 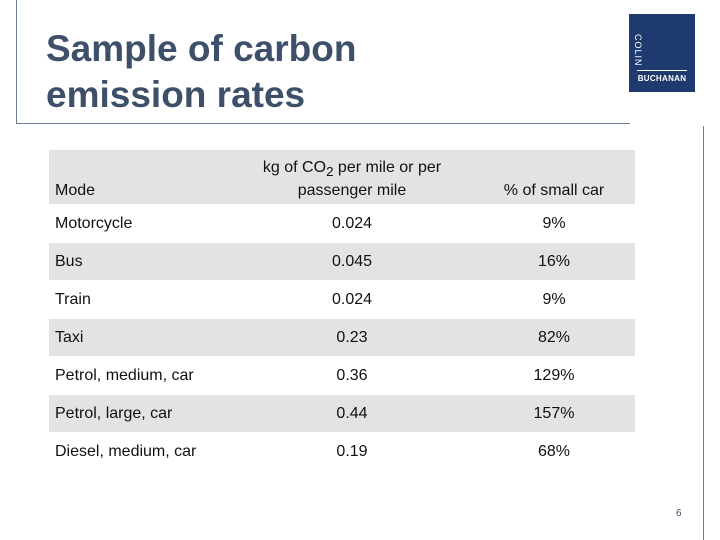 What do you see at coordinates (352, 413) in the screenshot?
I see `cell-kg: 0.44` at bounding box center [352, 413].